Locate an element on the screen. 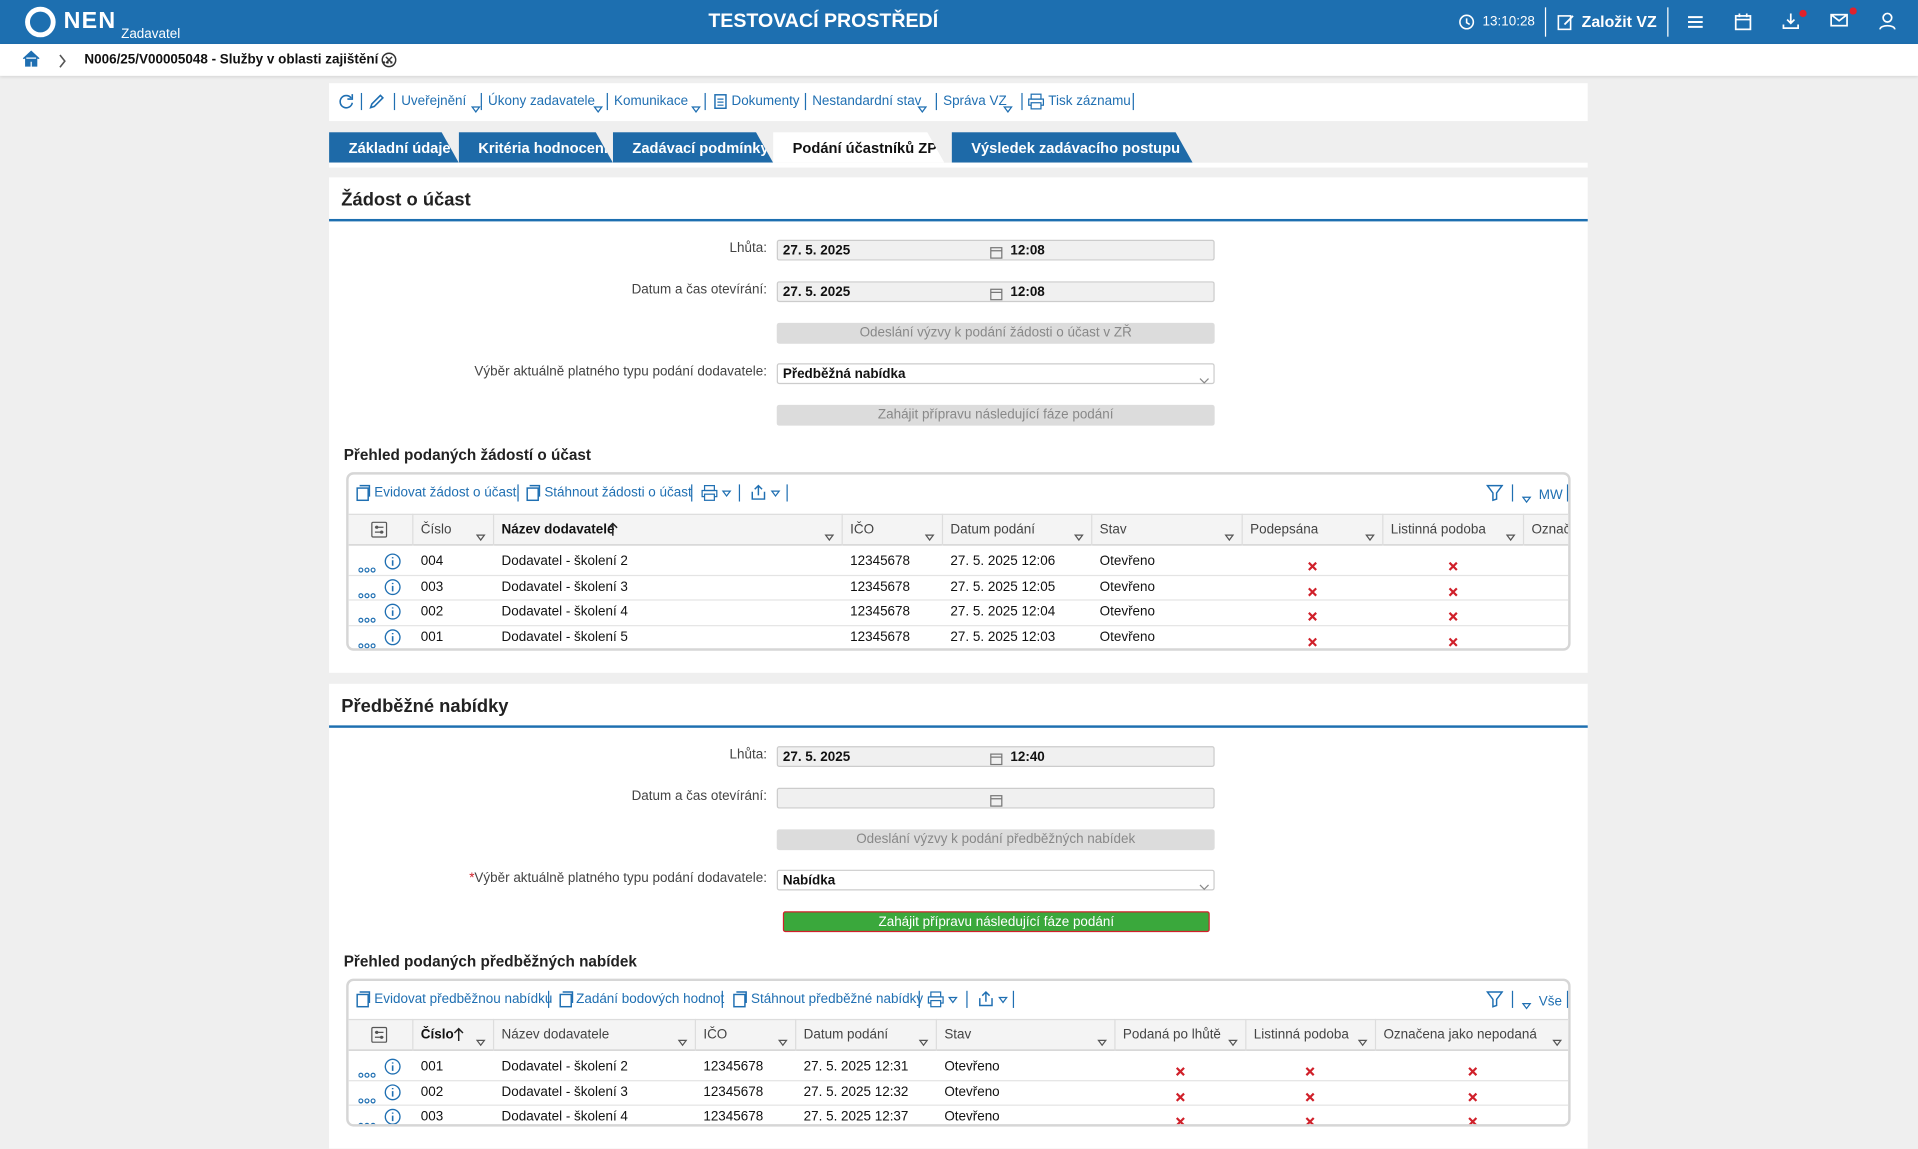  mail-icon is located at coordinates (1843, 18).